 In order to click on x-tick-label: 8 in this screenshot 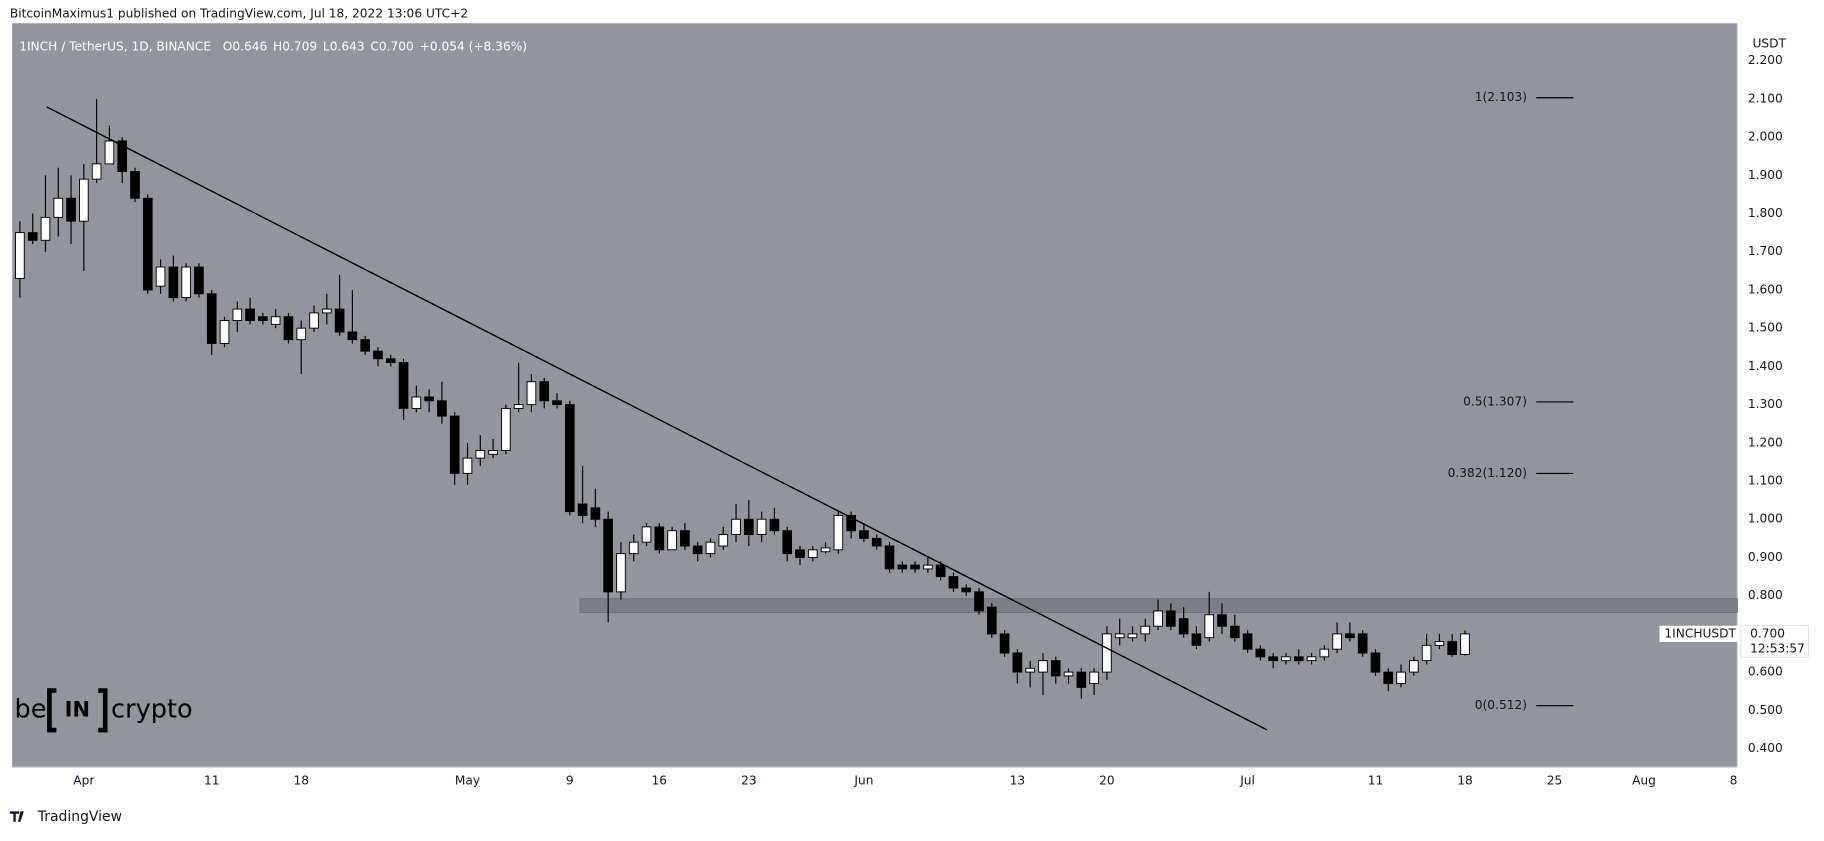, I will do `click(1734, 781)`.